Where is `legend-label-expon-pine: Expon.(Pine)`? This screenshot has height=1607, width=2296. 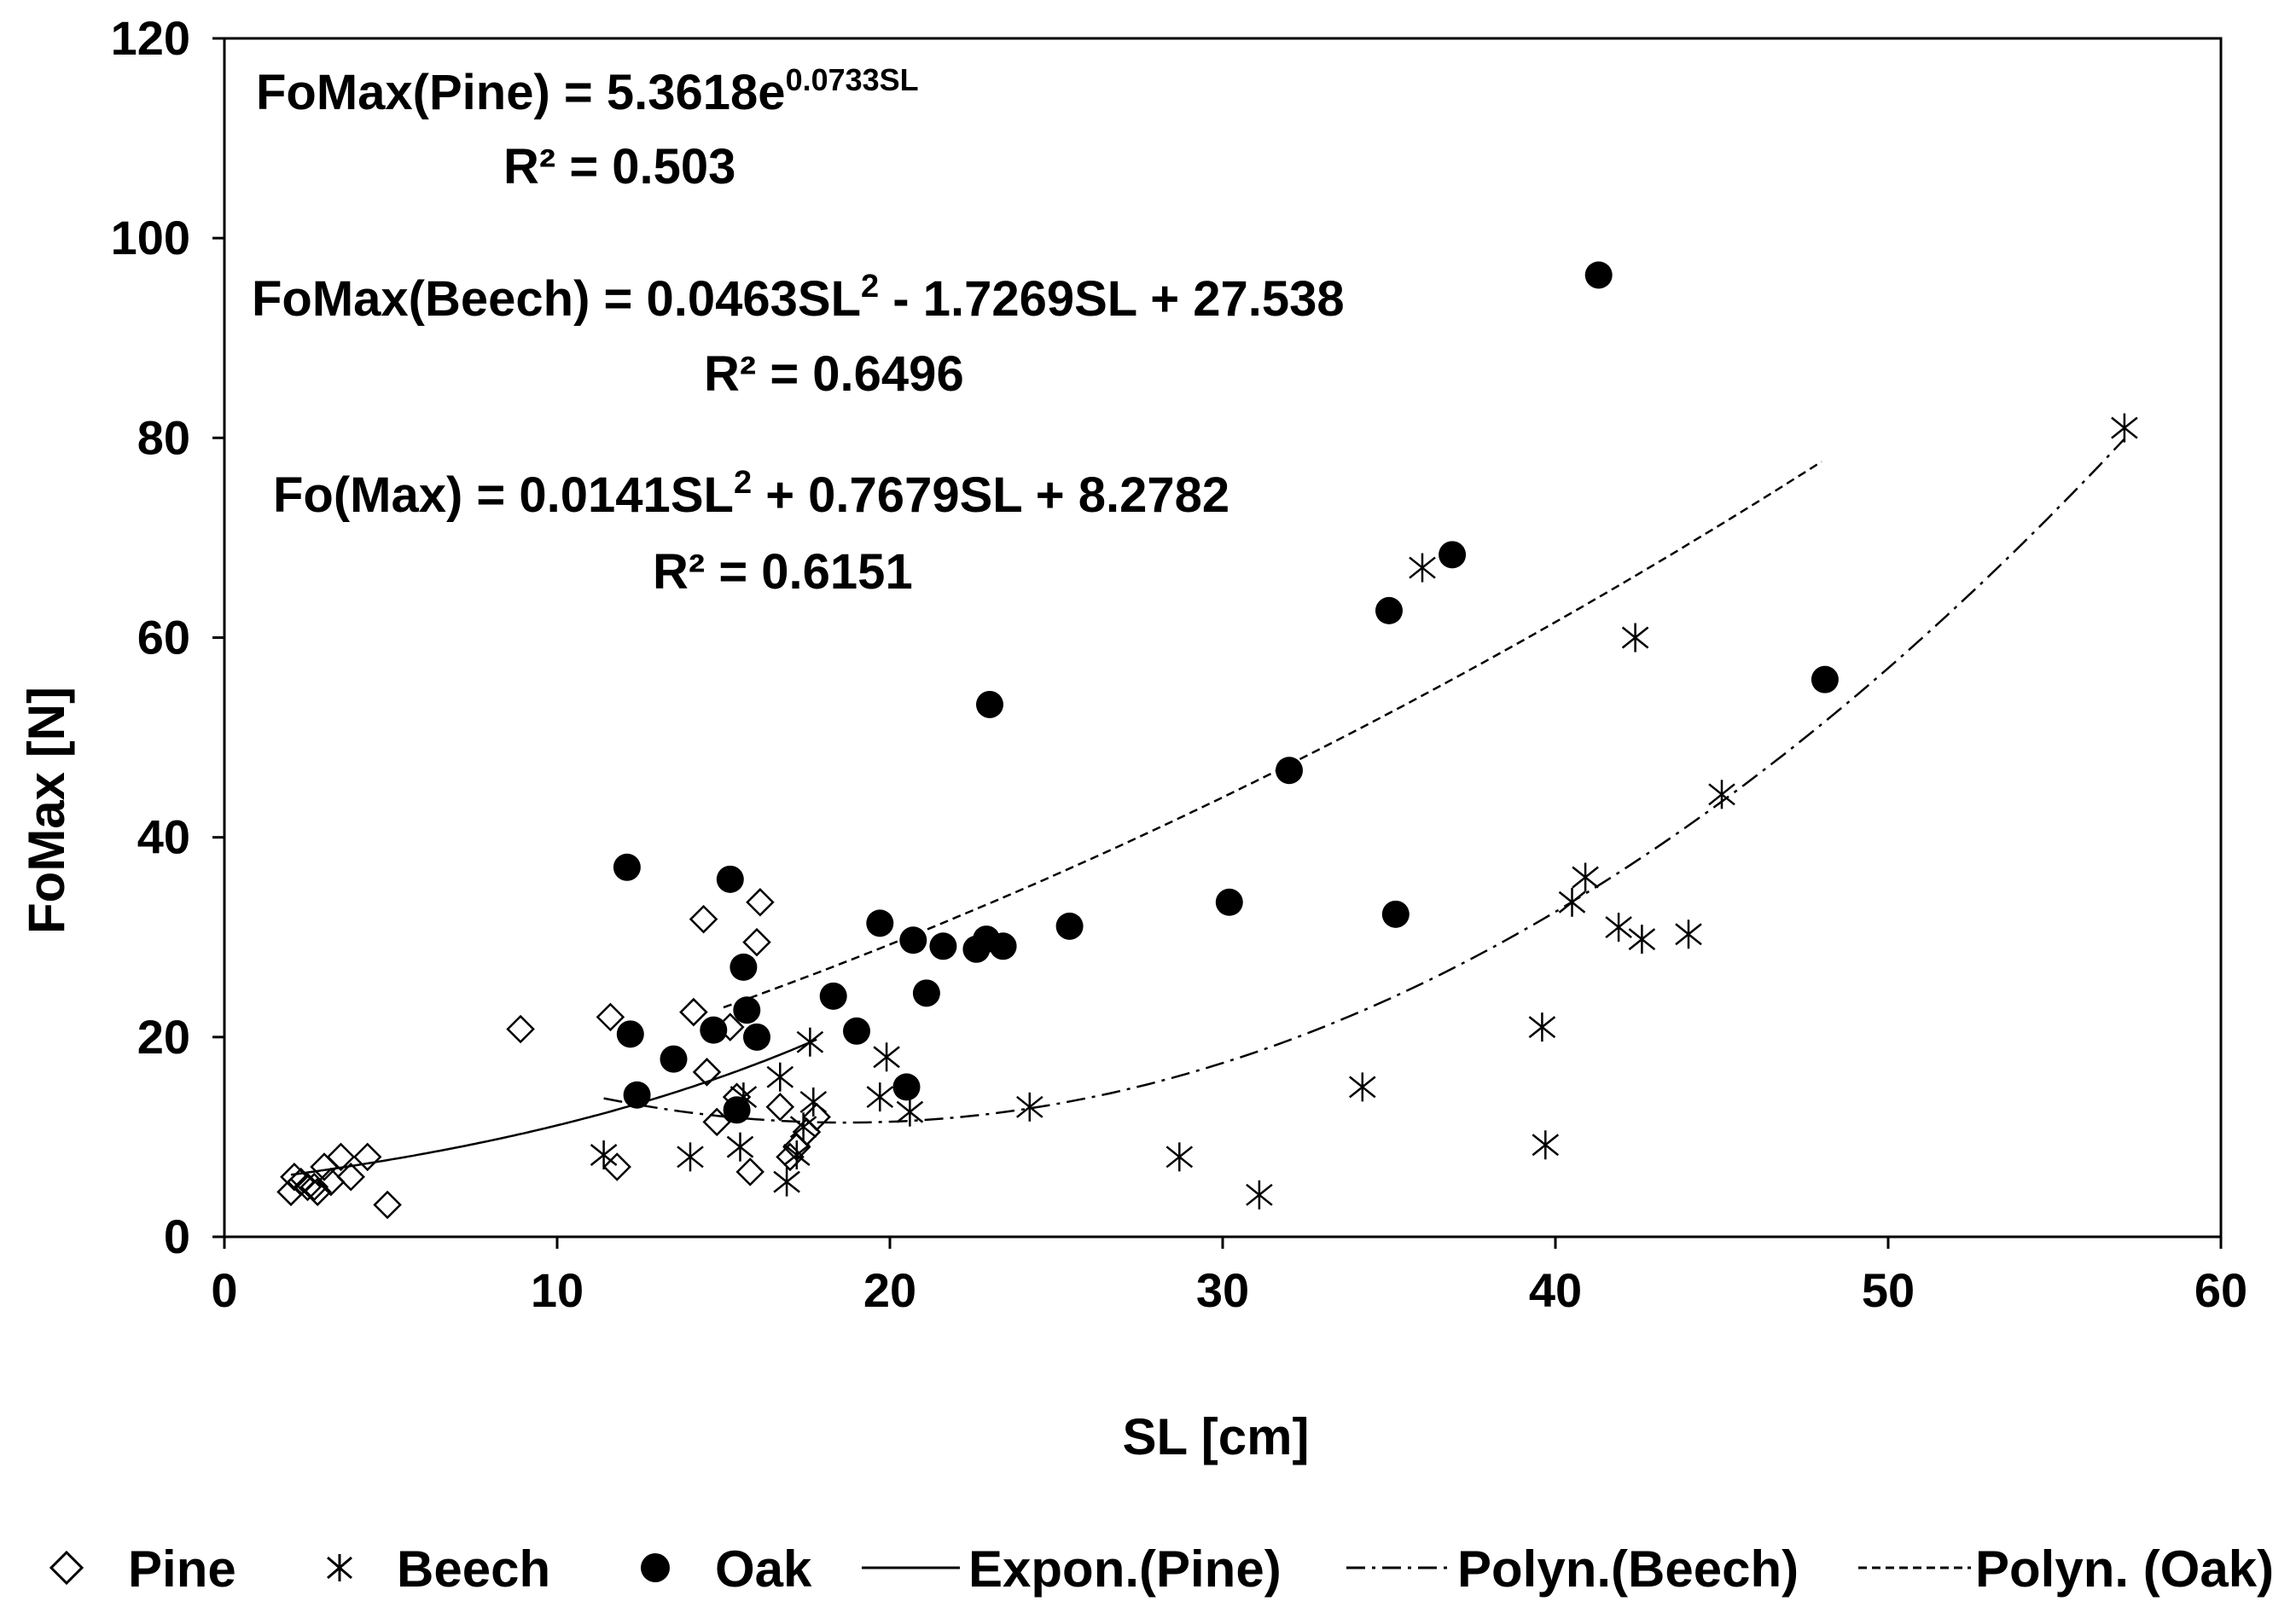
legend-label-expon-pine: Expon.(Pine) is located at coordinates (1125, 1569).